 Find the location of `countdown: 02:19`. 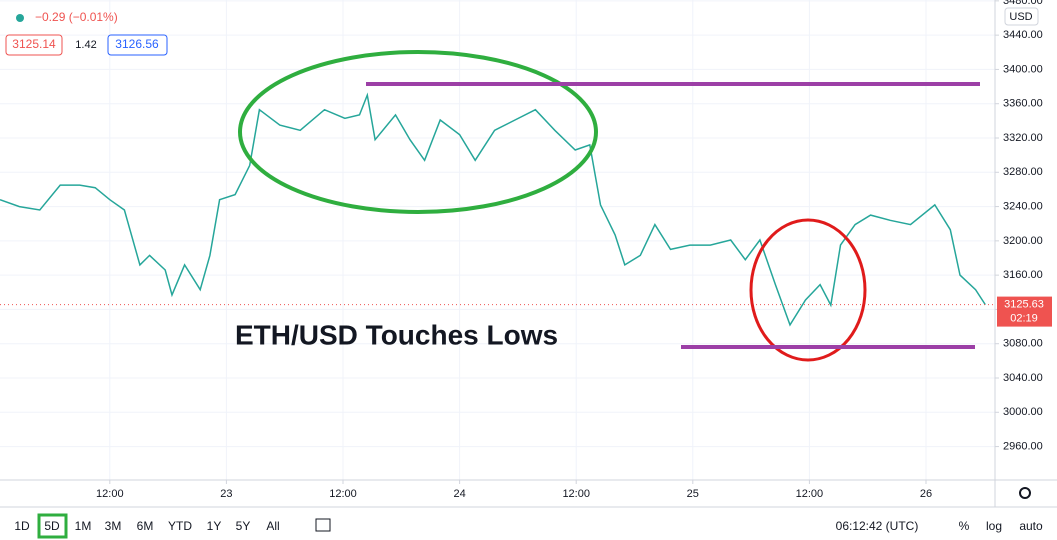

countdown: 02:19 is located at coordinates (1024, 319).